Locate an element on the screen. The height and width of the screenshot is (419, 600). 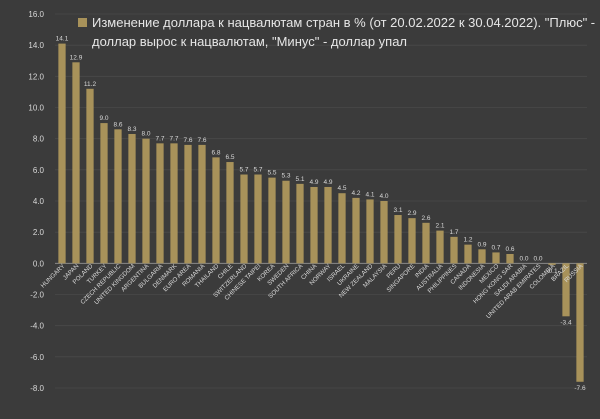
y-tick-label: 6.0 is located at coordinates (39, 170).